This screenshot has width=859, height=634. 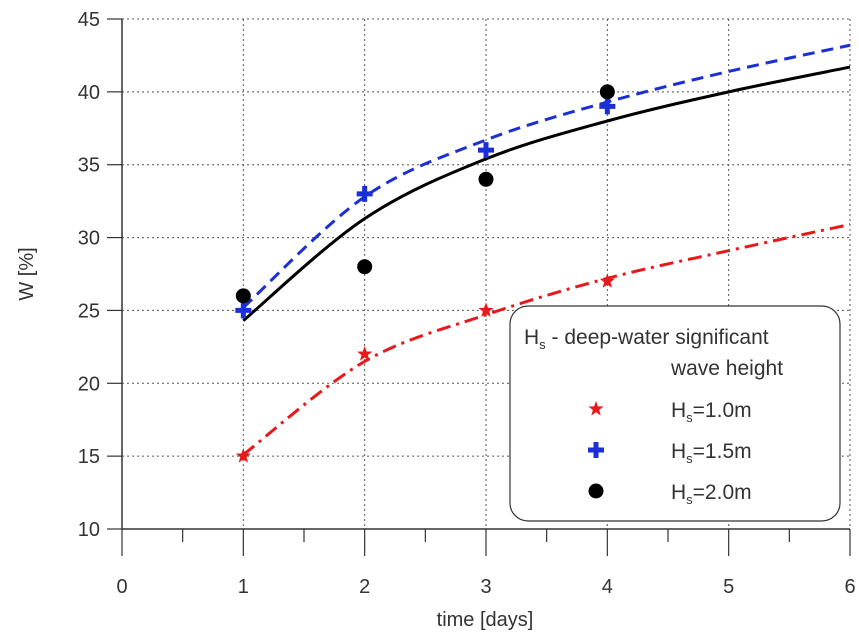 What do you see at coordinates (89, 239) in the screenshot?
I see `y-tick-label: 30` at bounding box center [89, 239].